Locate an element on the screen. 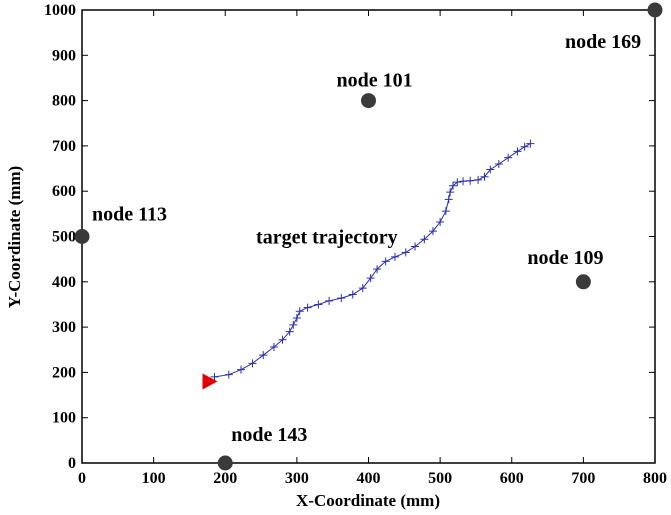  y-tick-label: 400 is located at coordinates (64, 282).